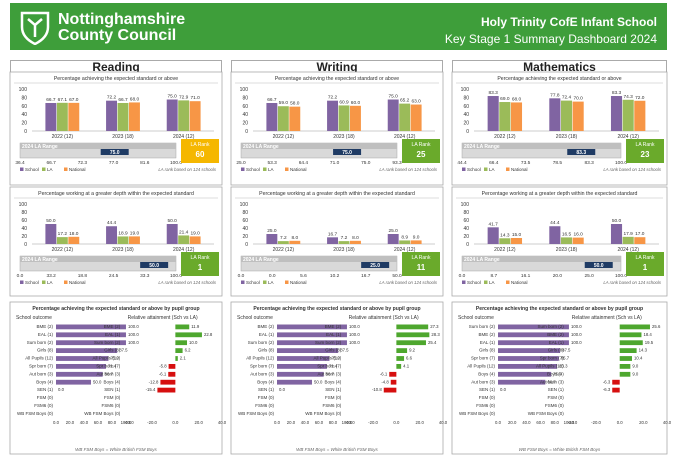 The image size is (675, 457). What do you see at coordinates (198, 422) in the screenshot?
I see `rel-axis-label: 20.0` at bounding box center [198, 422].